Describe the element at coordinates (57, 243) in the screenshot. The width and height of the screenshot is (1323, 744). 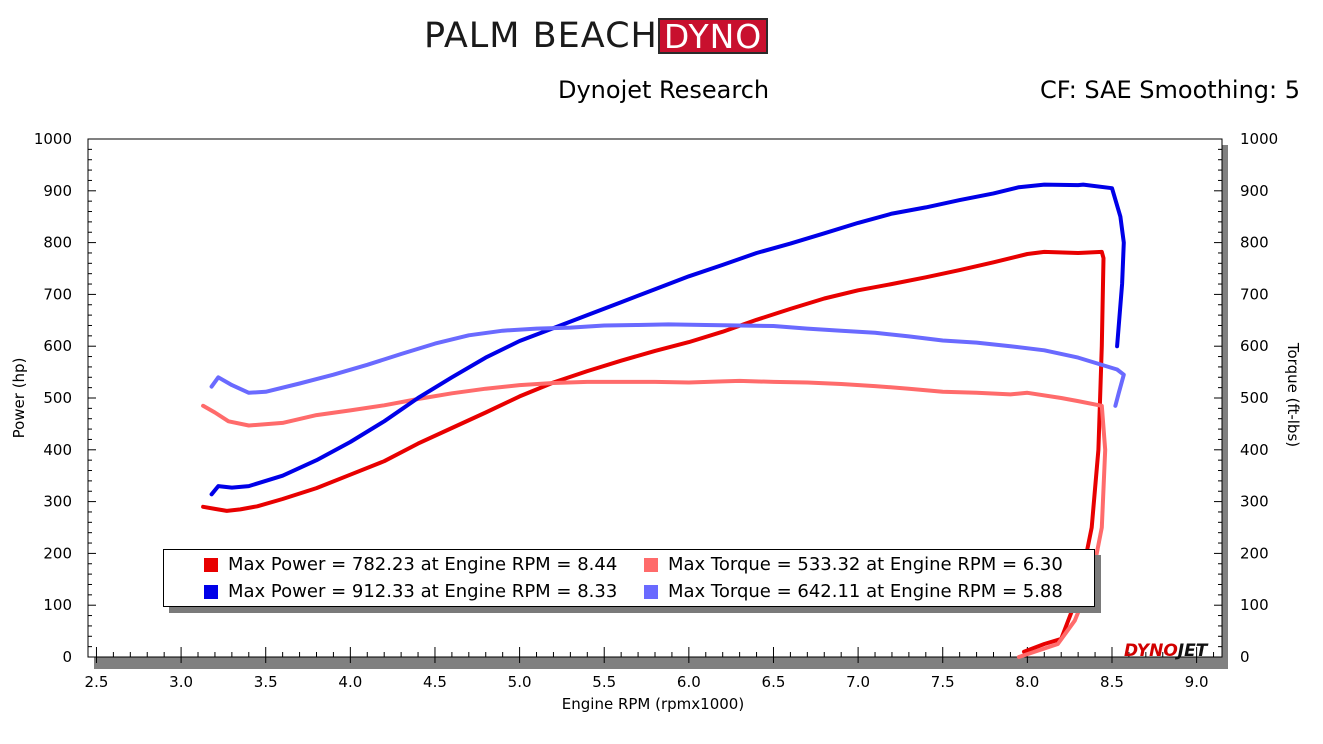
I see `y-tick-label: 800` at that location.